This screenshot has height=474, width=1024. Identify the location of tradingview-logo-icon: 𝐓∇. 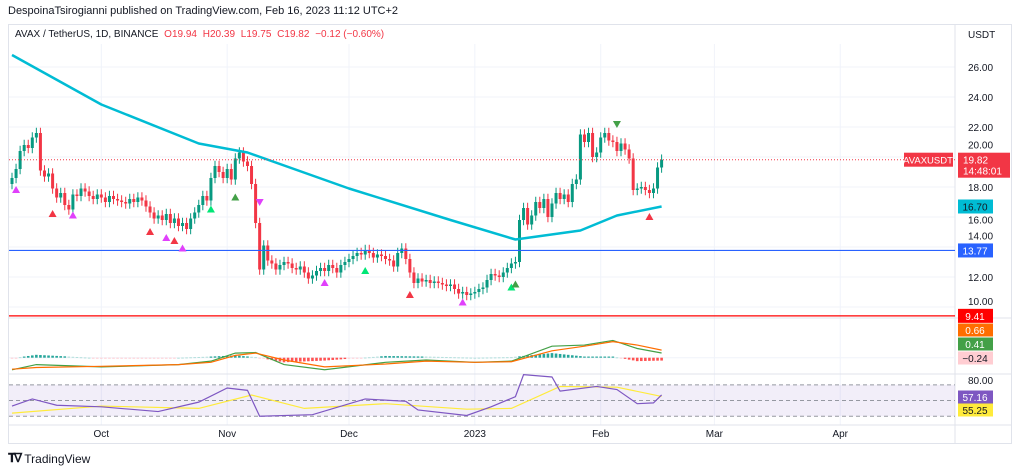
(15, 458).